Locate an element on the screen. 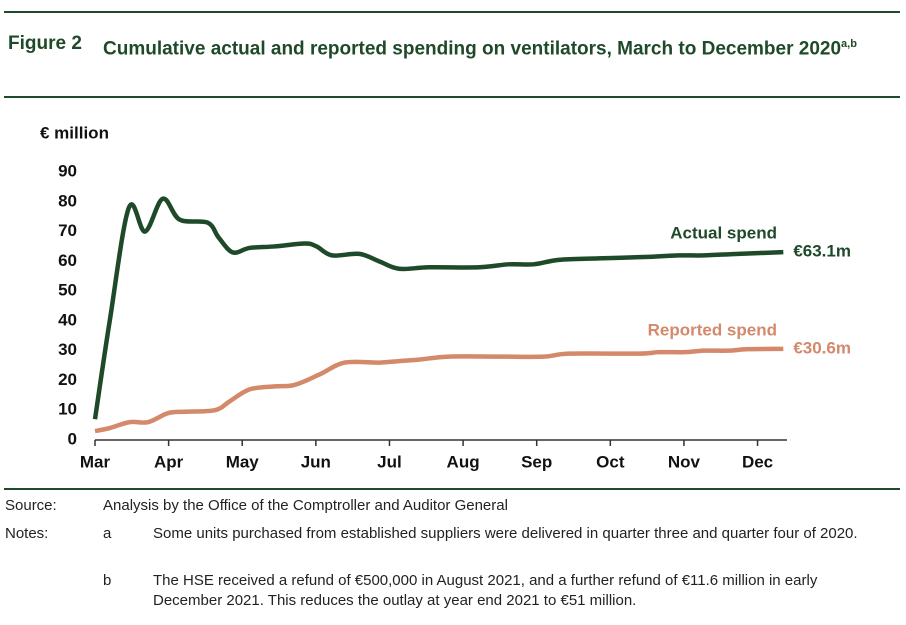 The width and height of the screenshot is (906, 625). value-label: €30.6m is located at coordinates (822, 347).